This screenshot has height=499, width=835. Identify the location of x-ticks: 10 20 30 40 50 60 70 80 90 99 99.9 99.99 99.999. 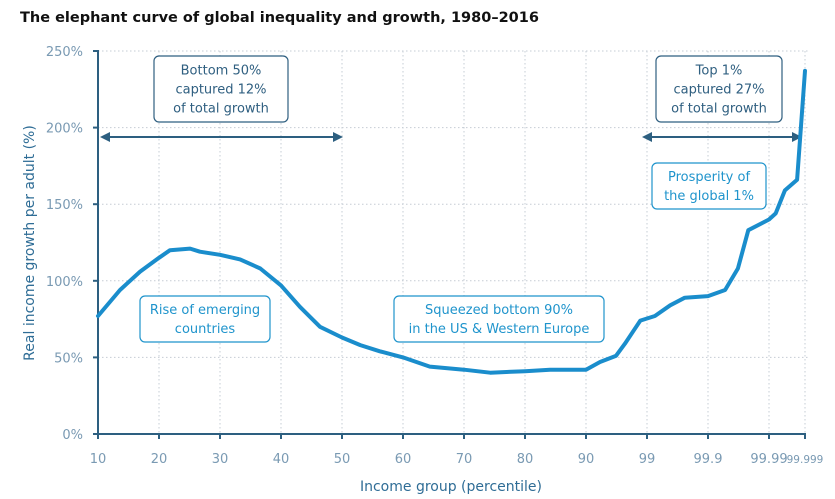
(457, 450).